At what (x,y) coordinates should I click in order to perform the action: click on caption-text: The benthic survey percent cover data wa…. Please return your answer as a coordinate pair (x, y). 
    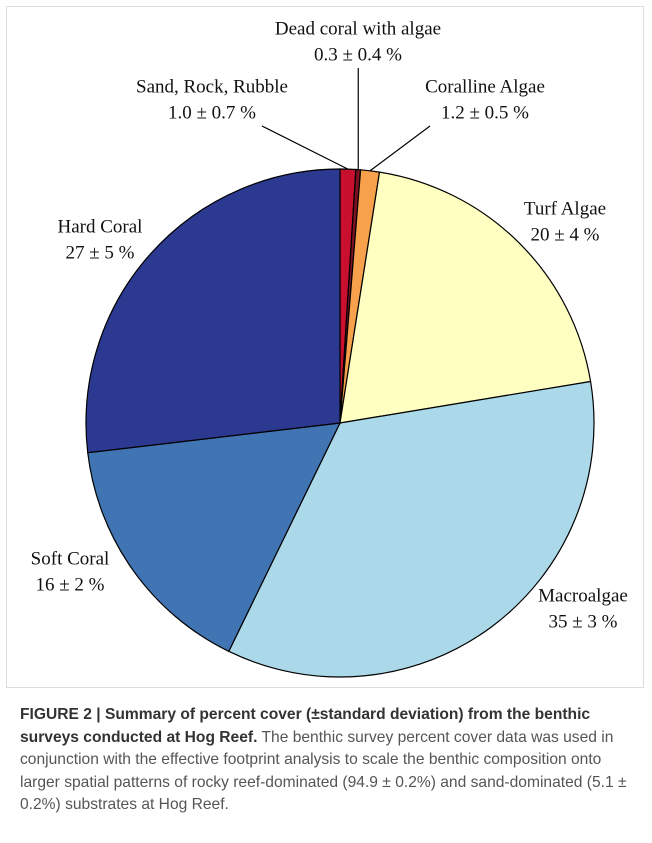
    Looking at the image, I should click on (323, 771).